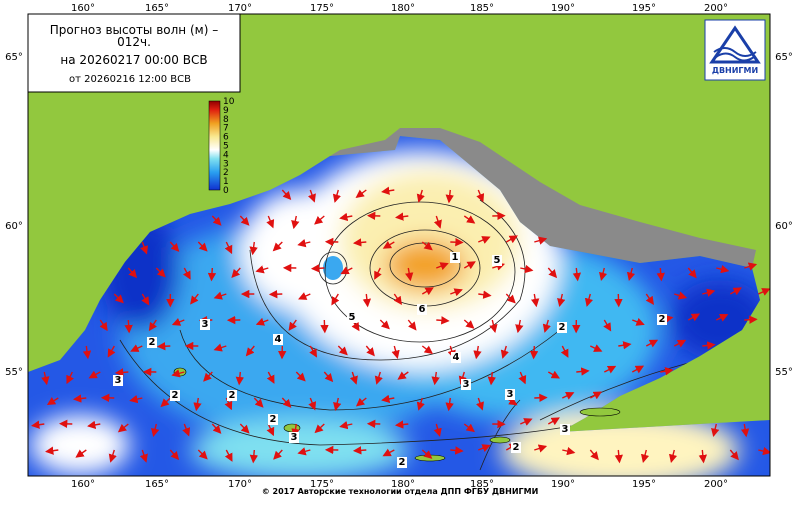 This screenshot has width=800, height=505. Describe the element at coordinates (482, 8) in the screenshot. I see `longitude-label: 185°` at that location.